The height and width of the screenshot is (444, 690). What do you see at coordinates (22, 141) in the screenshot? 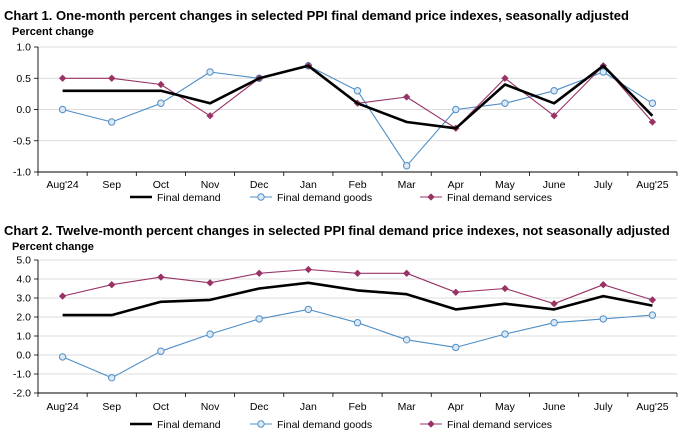
I see `y-tick-label: -0.5` at bounding box center [22, 141].